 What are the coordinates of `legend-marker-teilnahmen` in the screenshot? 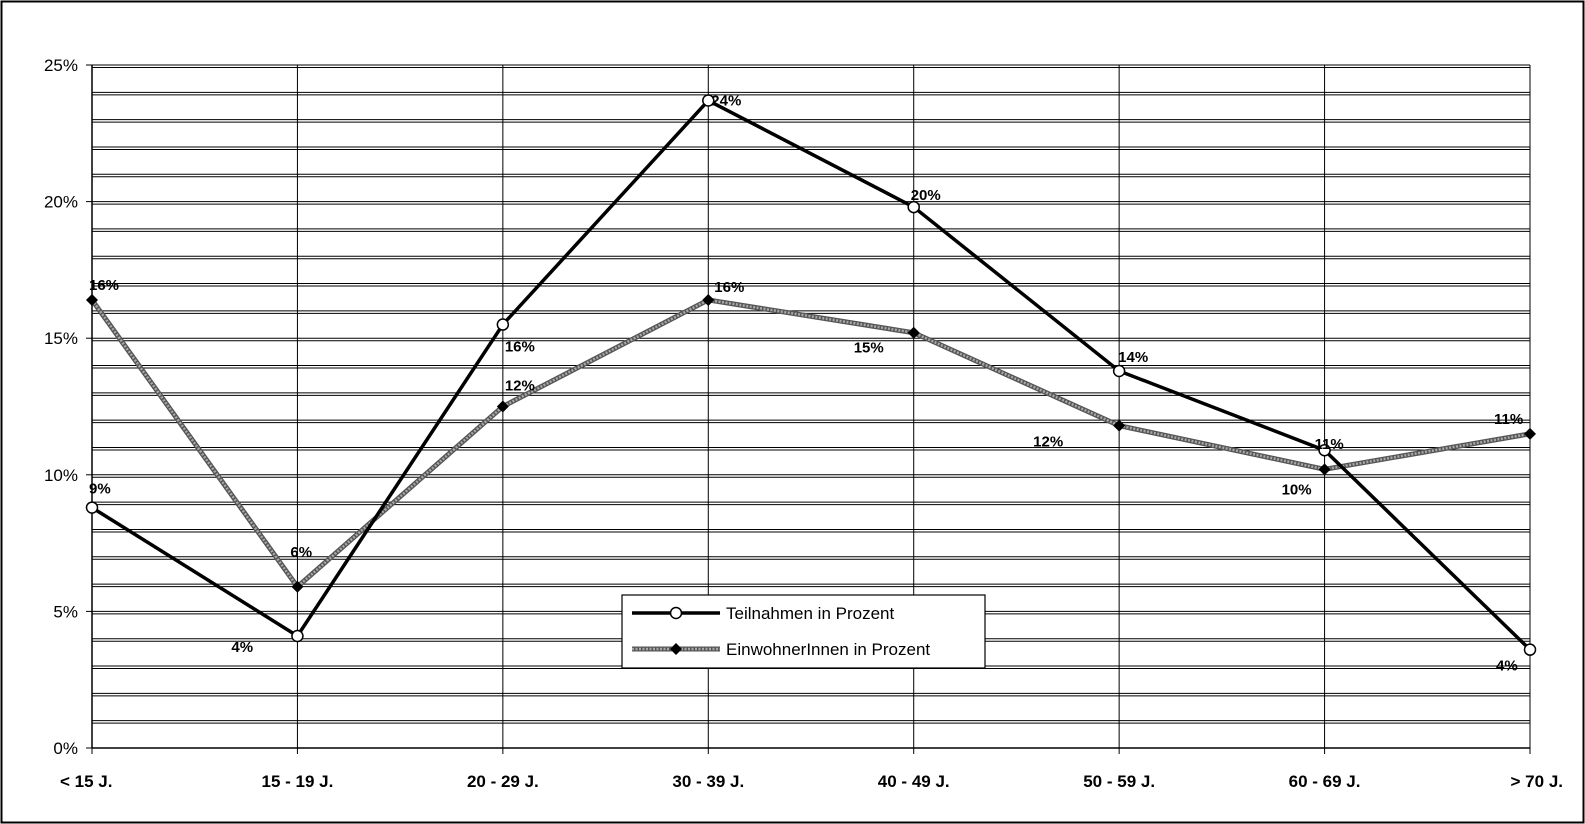 It's located at (676, 613).